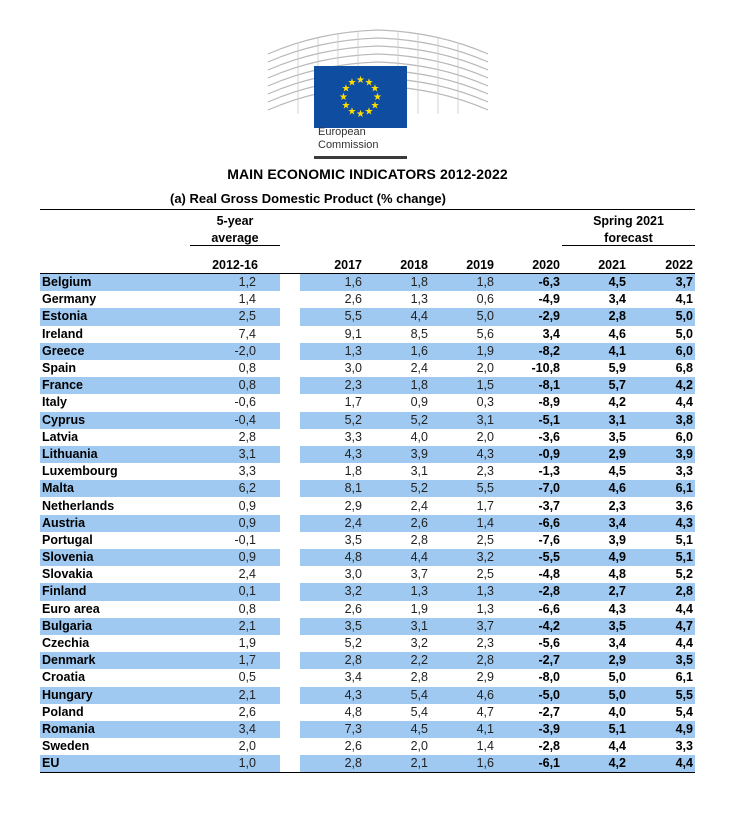 This screenshot has width=735, height=813. Describe the element at coordinates (595, 386) in the screenshot. I see `value-2021: 5,7` at that location.